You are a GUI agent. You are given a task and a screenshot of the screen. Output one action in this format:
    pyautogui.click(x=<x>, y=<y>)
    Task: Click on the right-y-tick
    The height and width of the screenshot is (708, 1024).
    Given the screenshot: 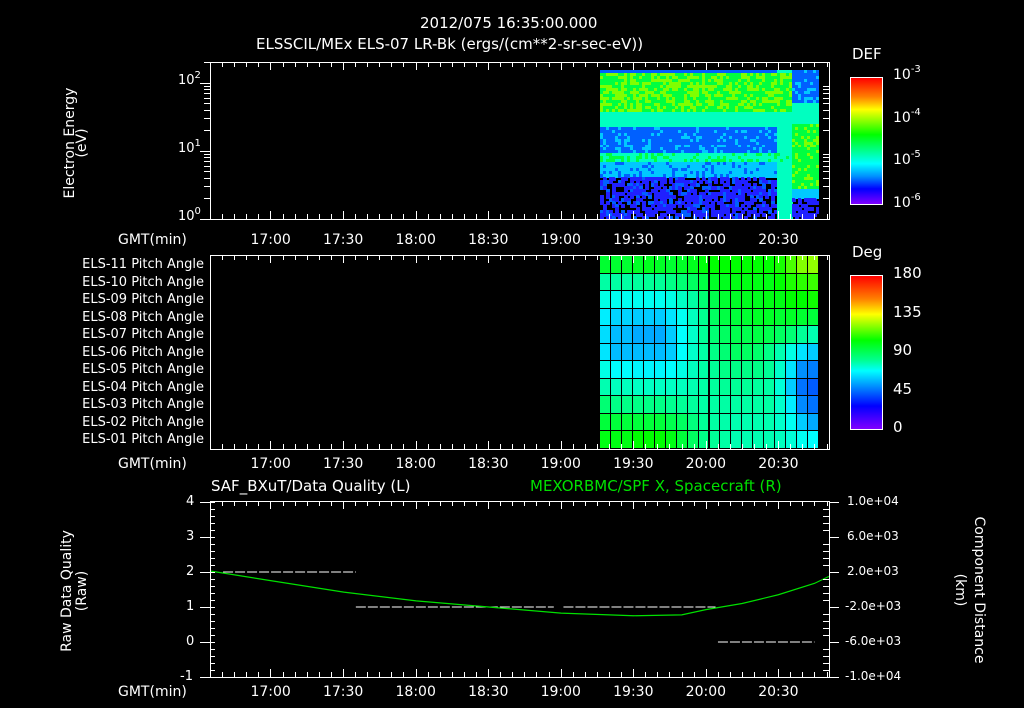 What is the action you would take?
    pyautogui.click(x=834, y=572)
    